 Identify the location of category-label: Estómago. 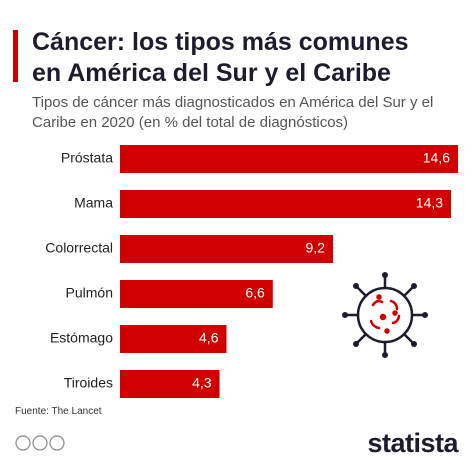
(81, 338).